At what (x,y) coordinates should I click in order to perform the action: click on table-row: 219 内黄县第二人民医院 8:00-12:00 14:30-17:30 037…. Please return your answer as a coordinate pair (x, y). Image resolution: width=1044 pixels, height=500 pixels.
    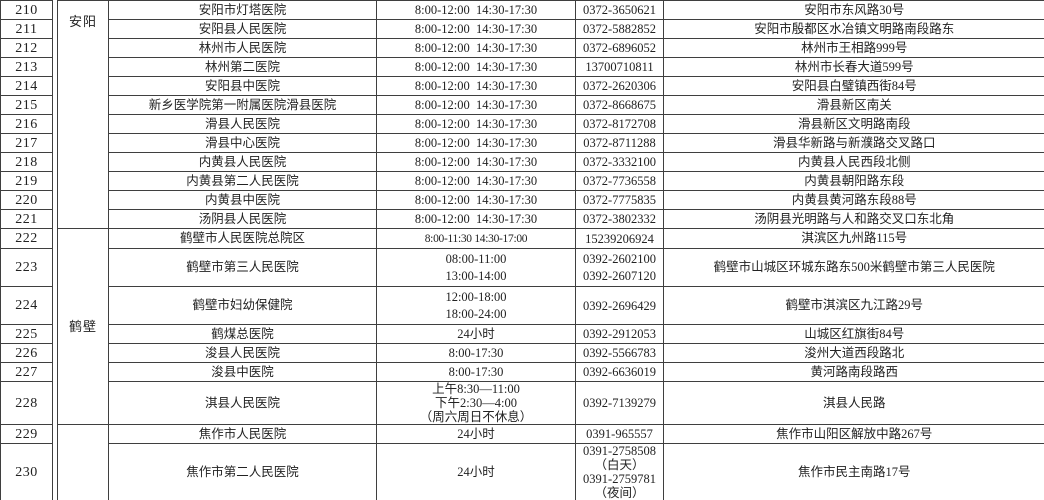
    Looking at the image, I should click on (522, 181).